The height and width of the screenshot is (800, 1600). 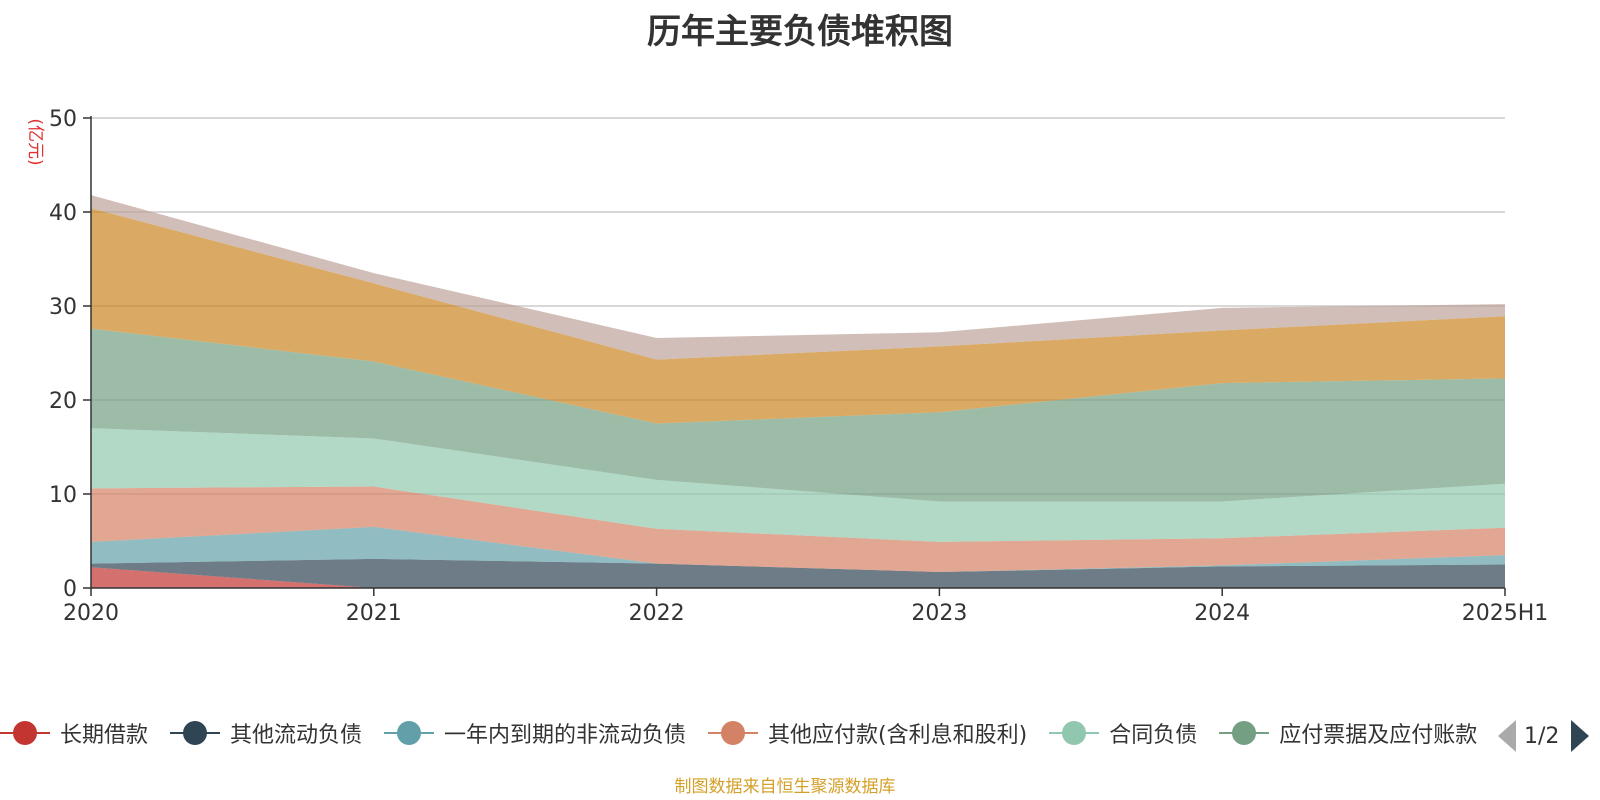 I want to click on x-tick-label: 2021, so click(x=374, y=613).